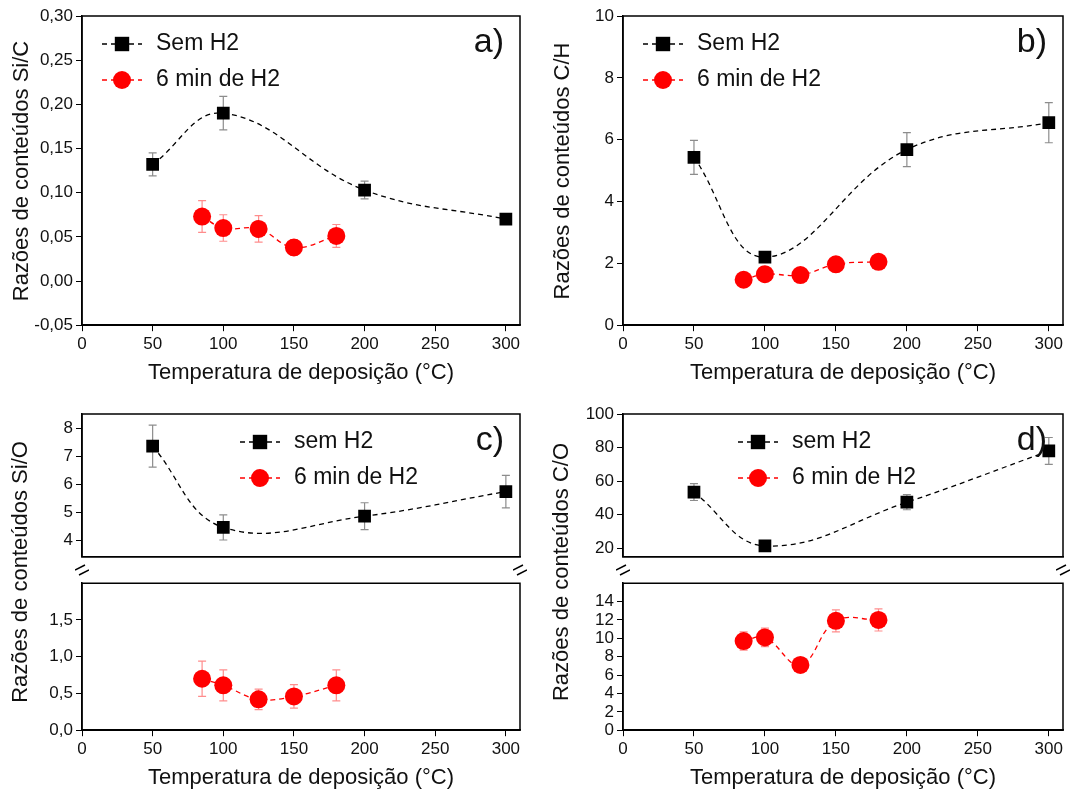  Describe the element at coordinates (561, 573) in the screenshot. I see `y-axis-title: Razões de conteúdos C/O` at that location.